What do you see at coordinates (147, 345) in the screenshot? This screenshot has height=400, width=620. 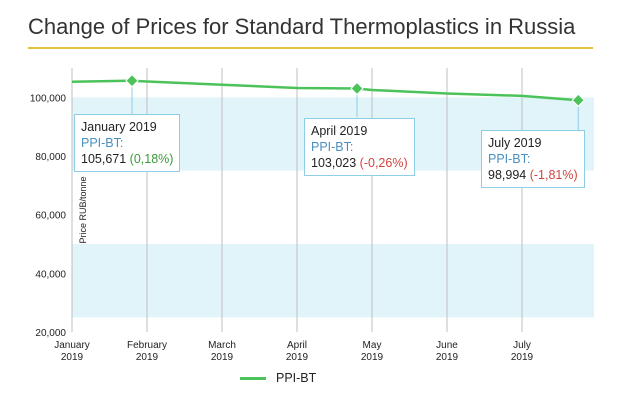 I see `x-tick-label: February` at bounding box center [147, 345].